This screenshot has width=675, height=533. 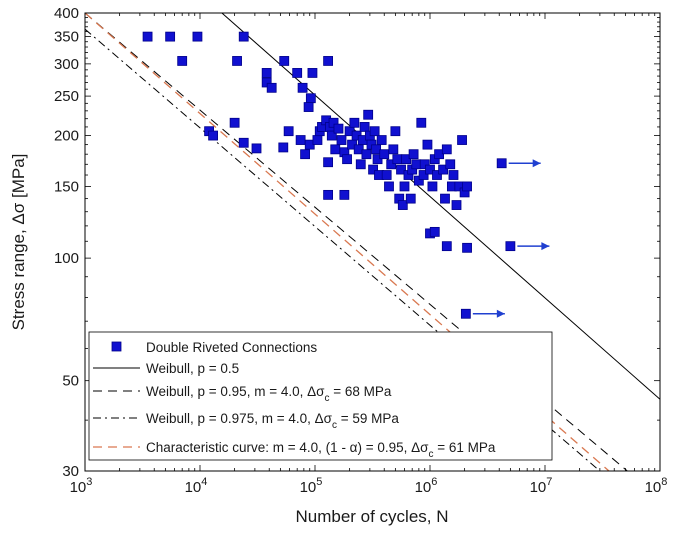 I want to click on legend-entry-1: Double Riveted Connections, so click(x=214, y=347).